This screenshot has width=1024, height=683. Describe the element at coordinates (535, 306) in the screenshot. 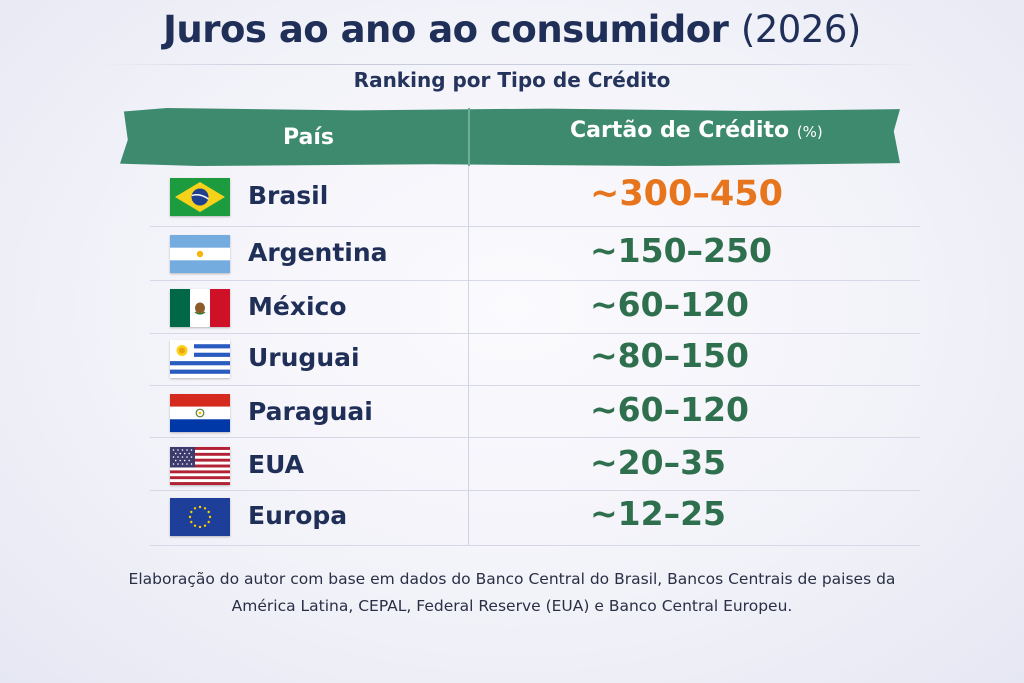

I see `table-row: México ~60–120` at that location.